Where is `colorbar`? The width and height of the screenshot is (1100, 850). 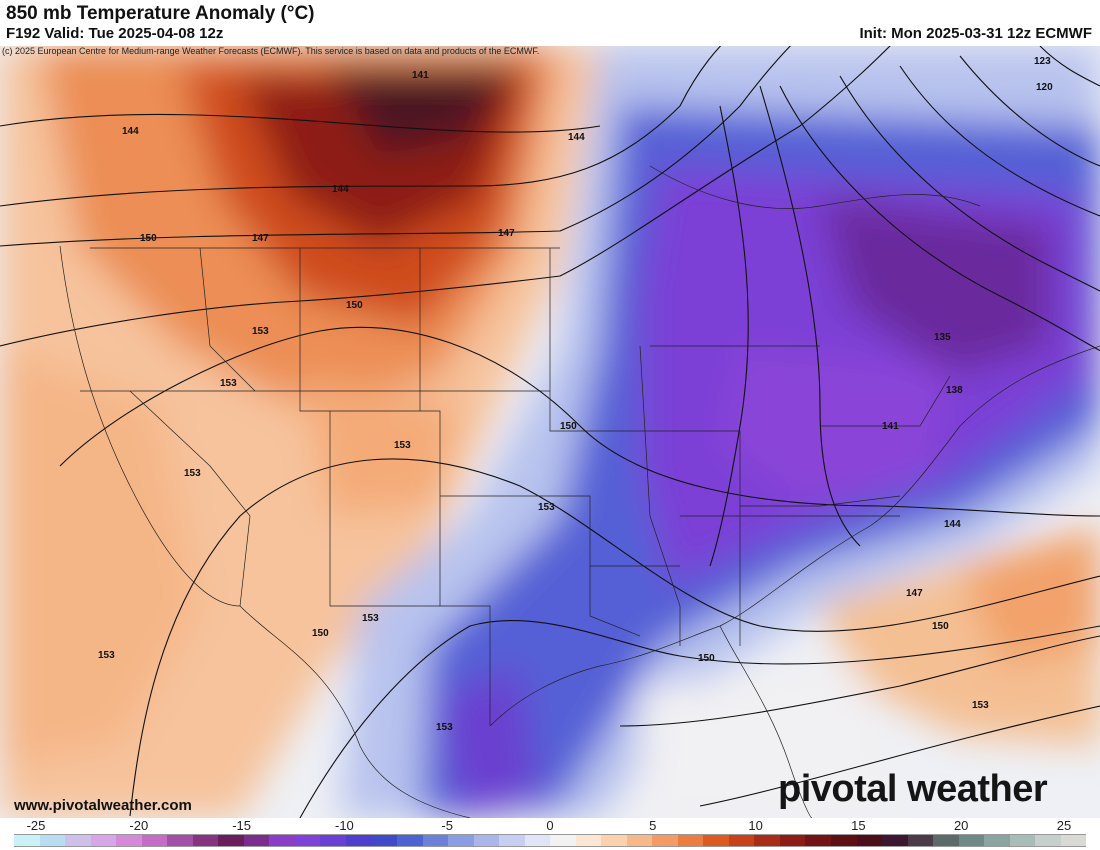
colorbar is located at coordinates (550, 840).